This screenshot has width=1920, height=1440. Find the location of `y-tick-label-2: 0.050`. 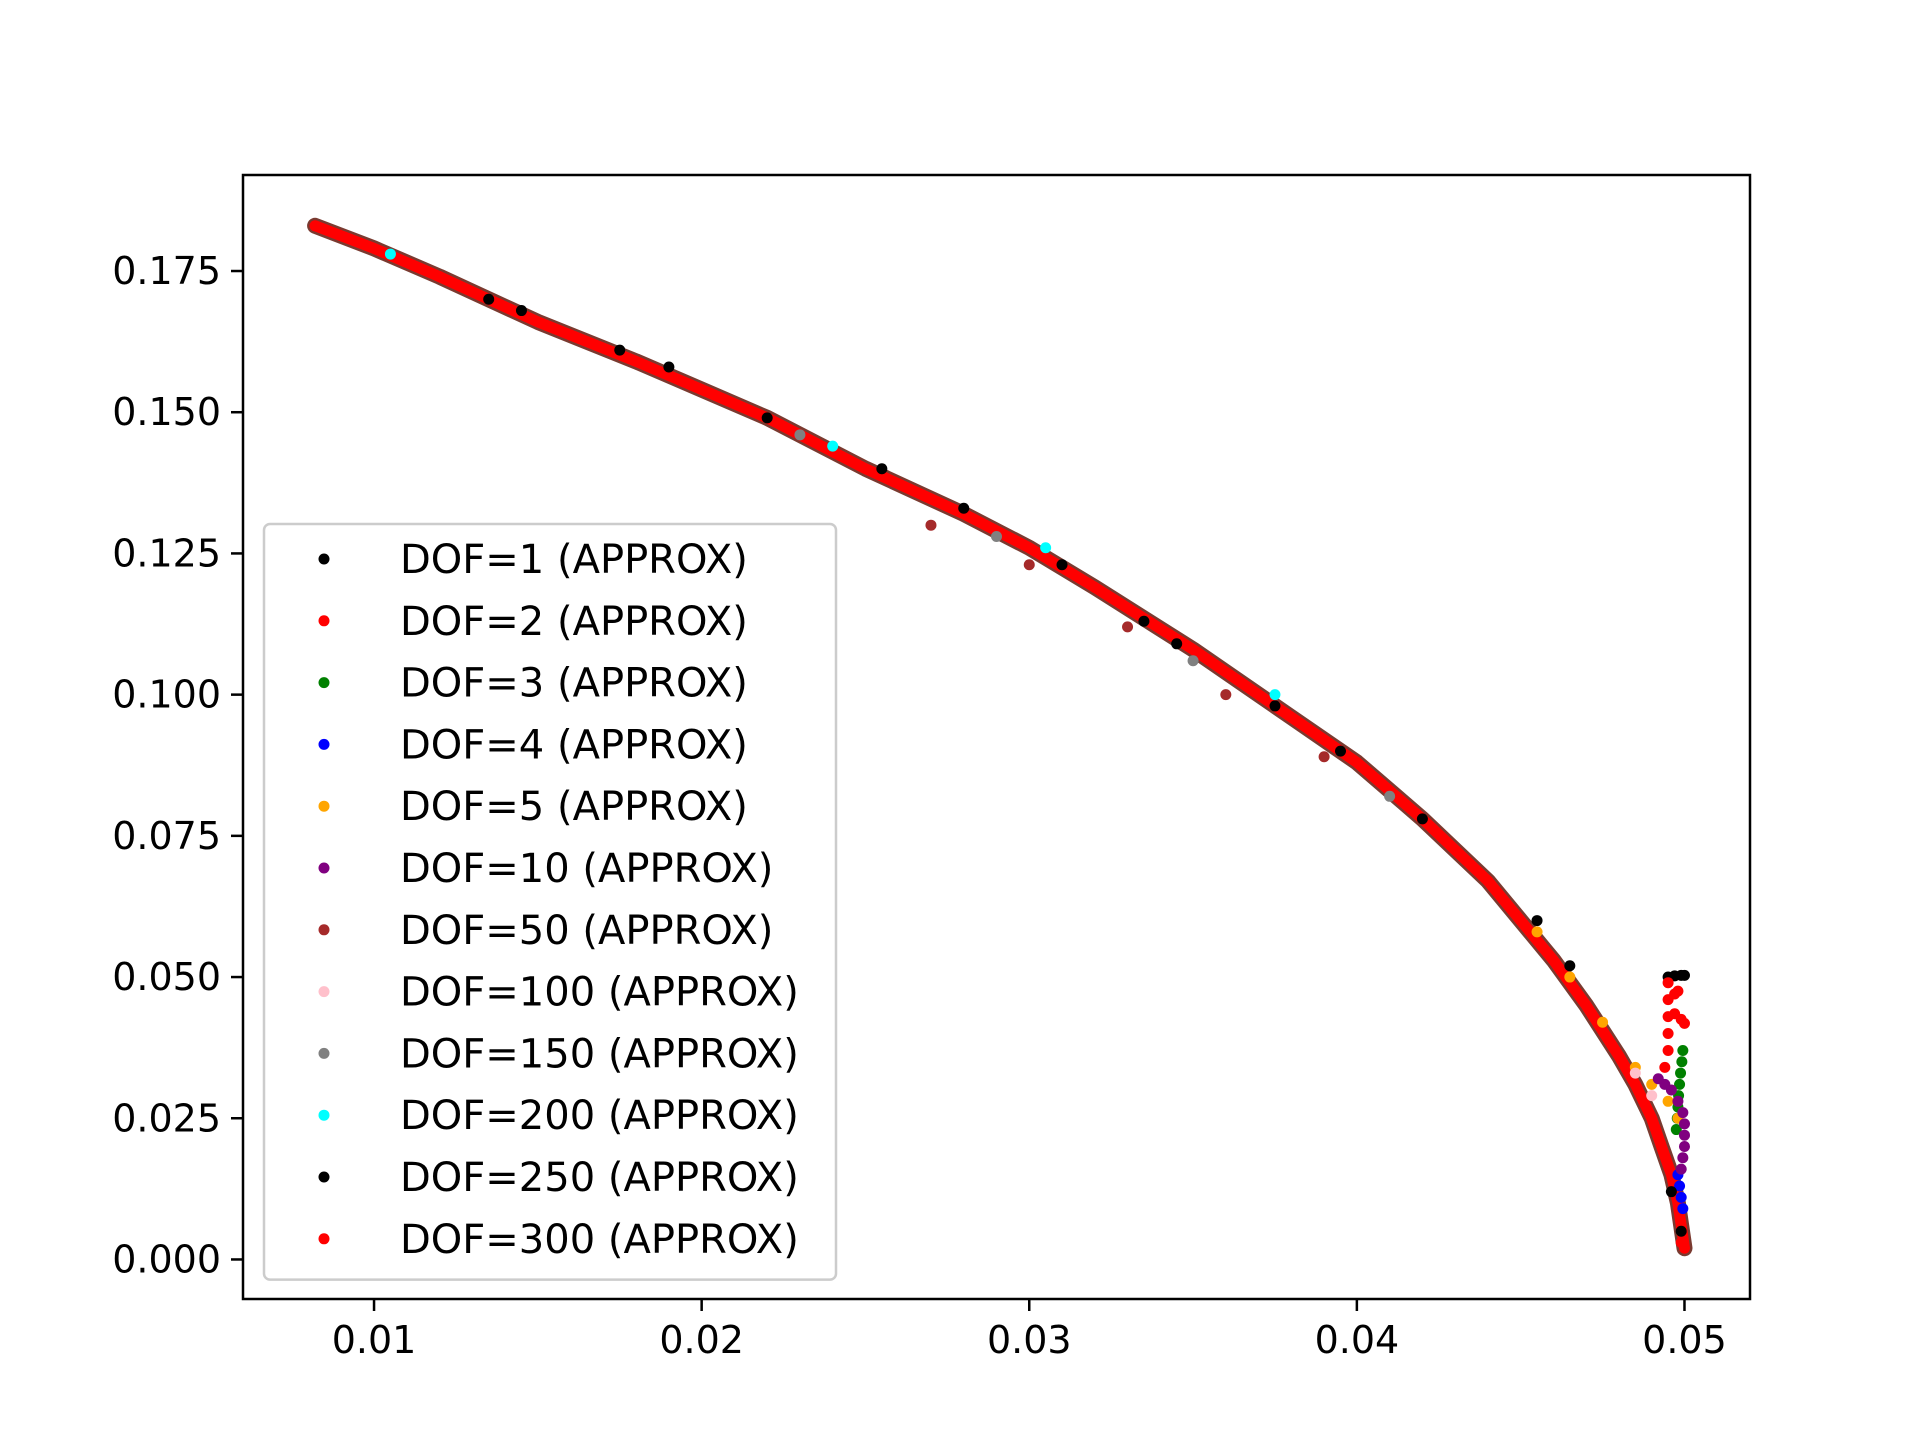

y-tick-label-2: 0.050 is located at coordinates (166, 977).